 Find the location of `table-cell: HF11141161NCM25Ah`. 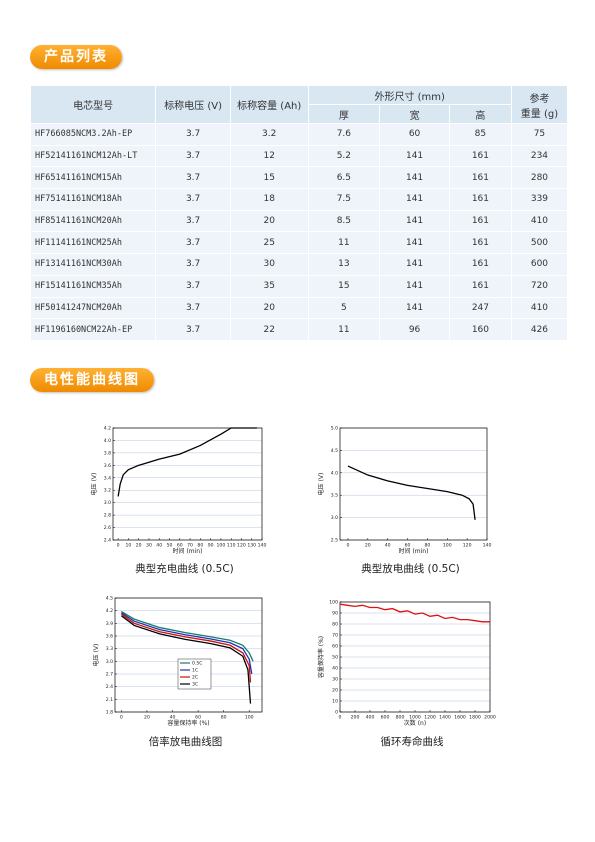

table-cell: HF11141161NCM25Ah is located at coordinates (93, 243).